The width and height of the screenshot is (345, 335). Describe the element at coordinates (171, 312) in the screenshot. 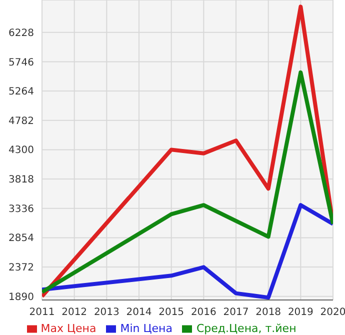

I see `x-tick-label: 2015` at that location.